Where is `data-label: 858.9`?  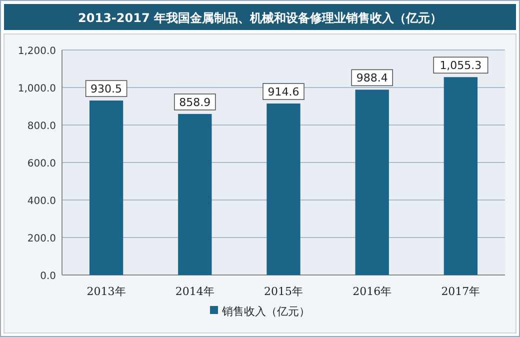
data-label: 858.9 is located at coordinates (195, 102).